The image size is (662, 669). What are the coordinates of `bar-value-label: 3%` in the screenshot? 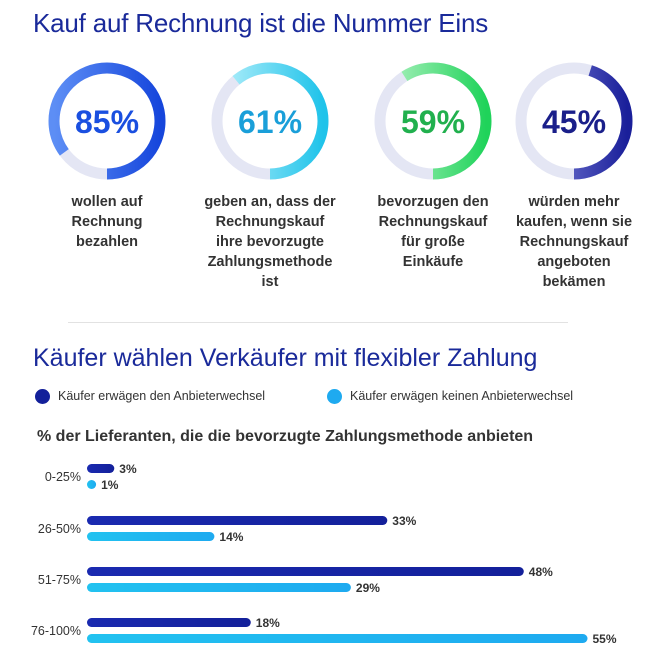 It's located at (128, 469).